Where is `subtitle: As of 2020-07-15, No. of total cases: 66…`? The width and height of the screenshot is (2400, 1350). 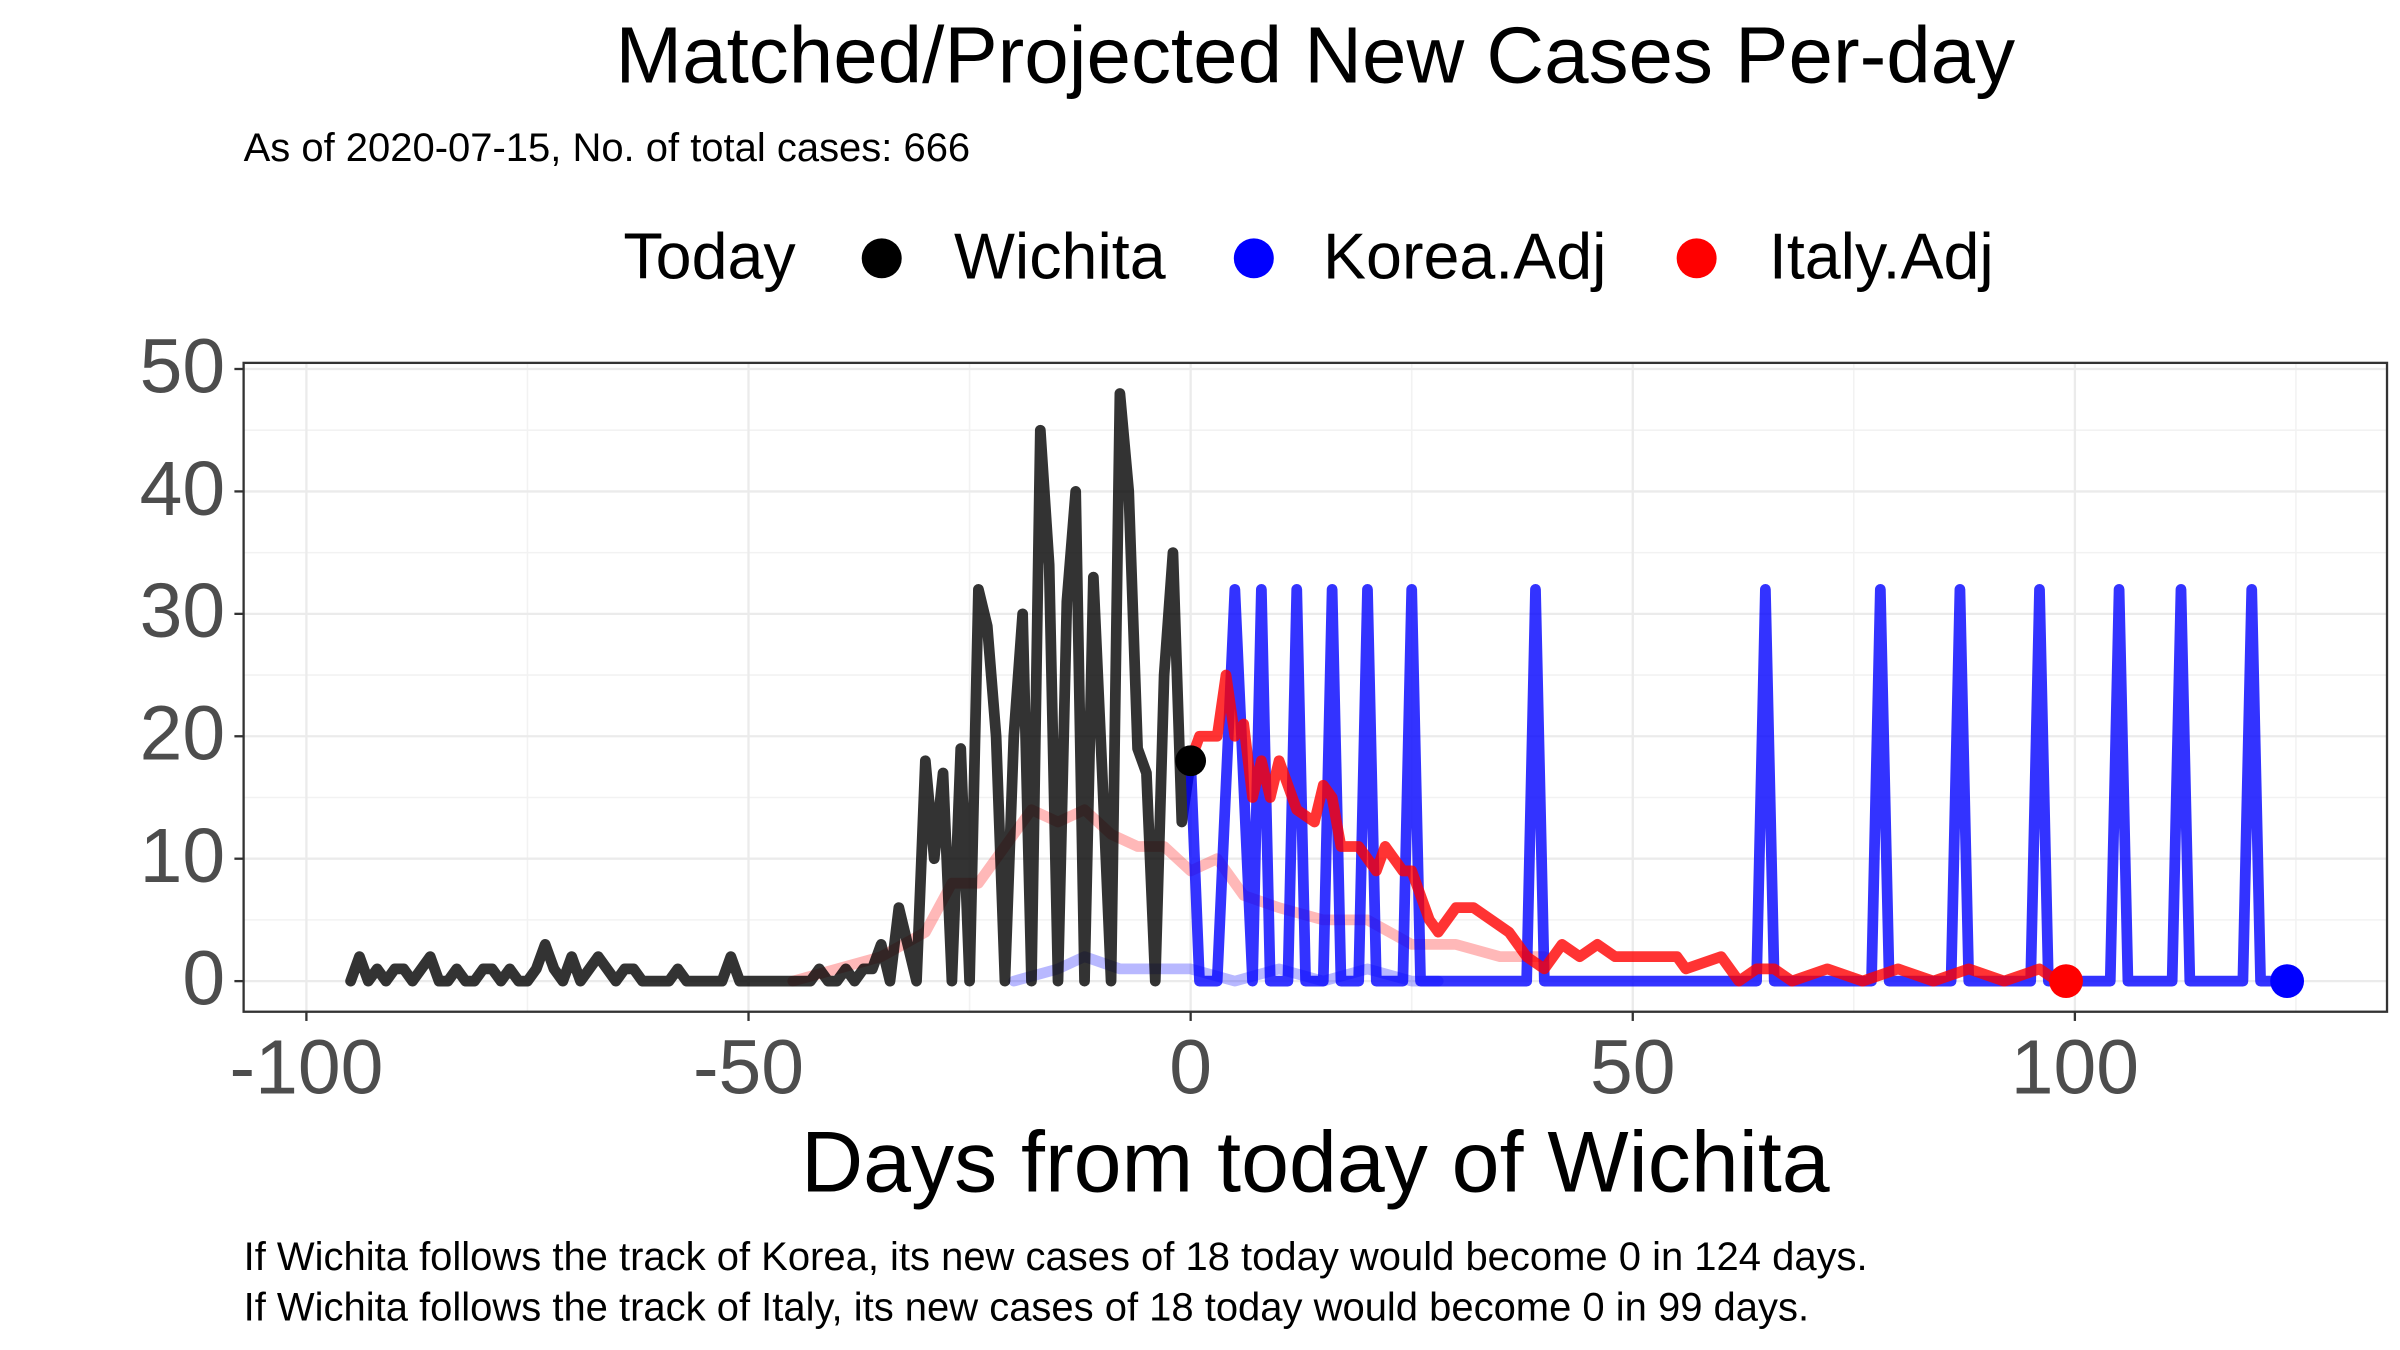 subtitle: As of 2020-07-15, No. of total cases: 66… is located at coordinates (607, 148).